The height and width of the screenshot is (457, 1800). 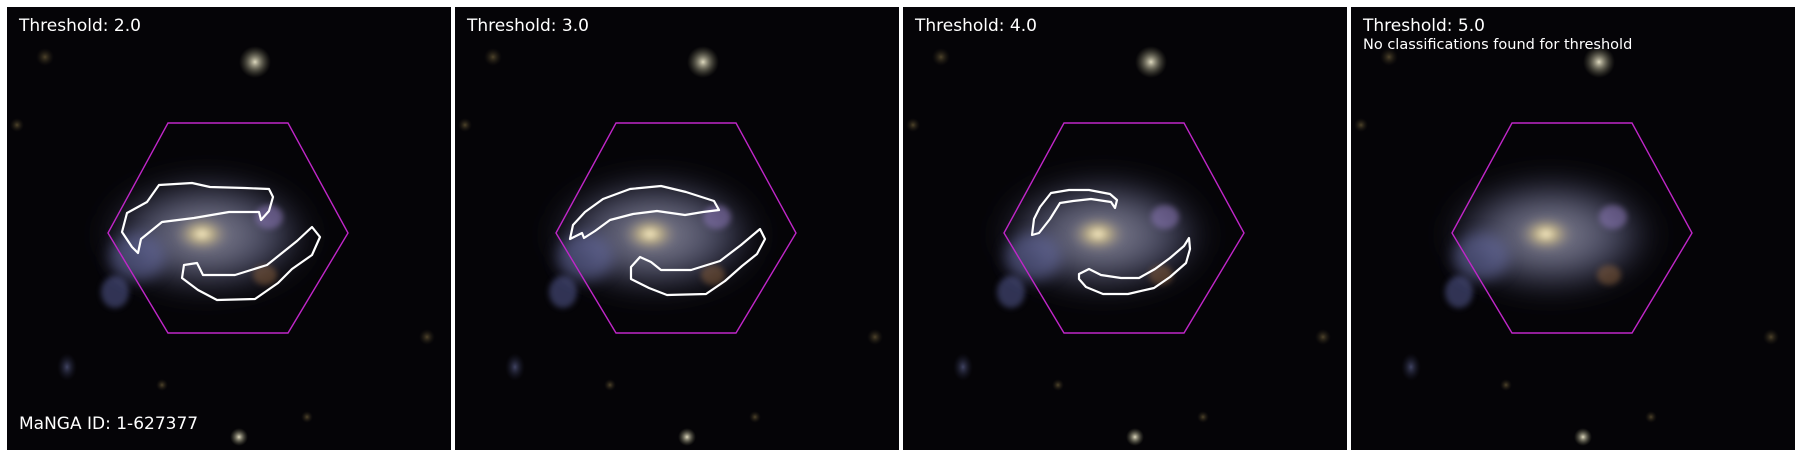 What do you see at coordinates (80, 26) in the screenshot?
I see `threshold-label: Threshold: 2.0` at bounding box center [80, 26].